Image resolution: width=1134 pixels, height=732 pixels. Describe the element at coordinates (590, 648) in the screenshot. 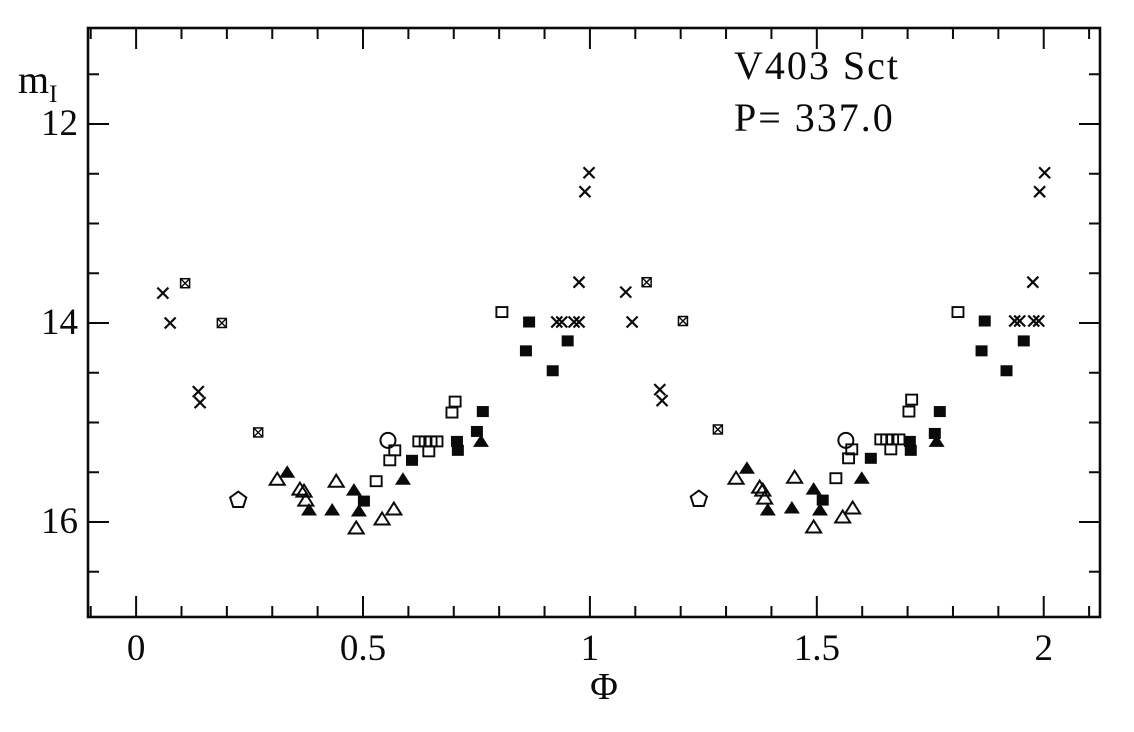

I see `x-tick-label-2: 1` at that location.